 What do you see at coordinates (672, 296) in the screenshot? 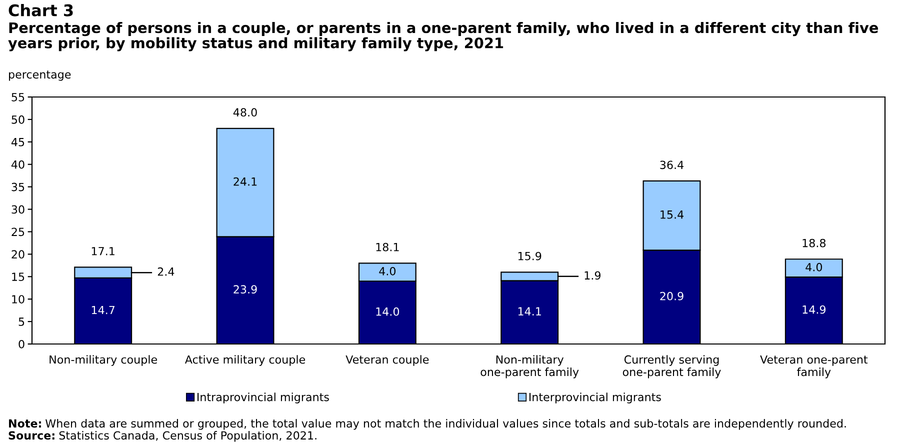
I see `data-label: 20.9` at bounding box center [672, 296].